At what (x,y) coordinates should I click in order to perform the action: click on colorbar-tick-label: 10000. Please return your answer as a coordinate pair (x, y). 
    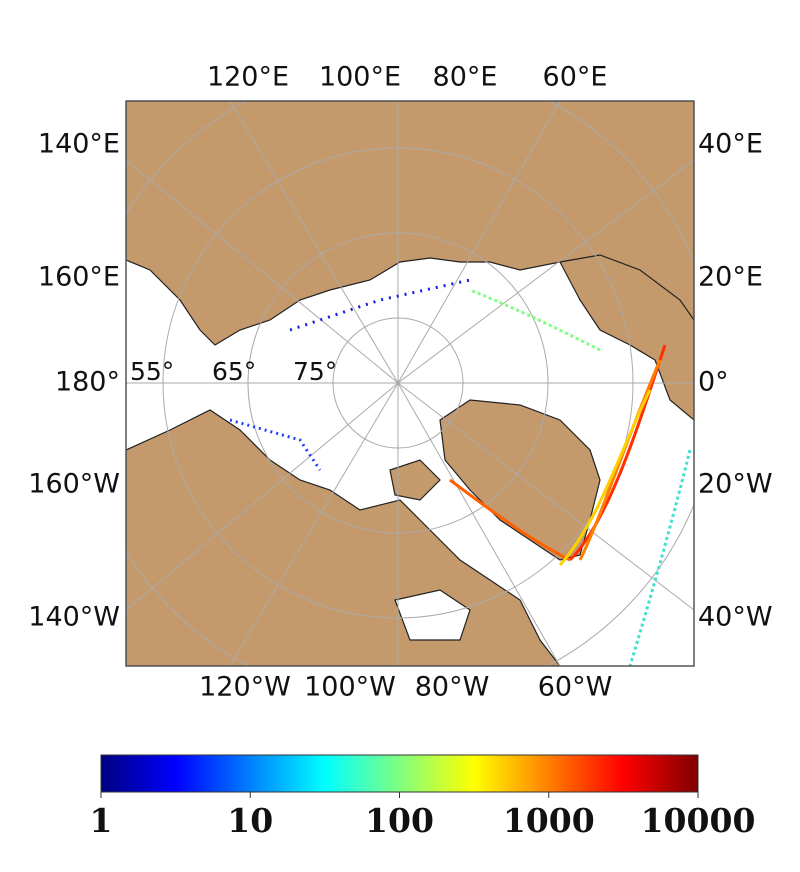
    Looking at the image, I should click on (698, 820).